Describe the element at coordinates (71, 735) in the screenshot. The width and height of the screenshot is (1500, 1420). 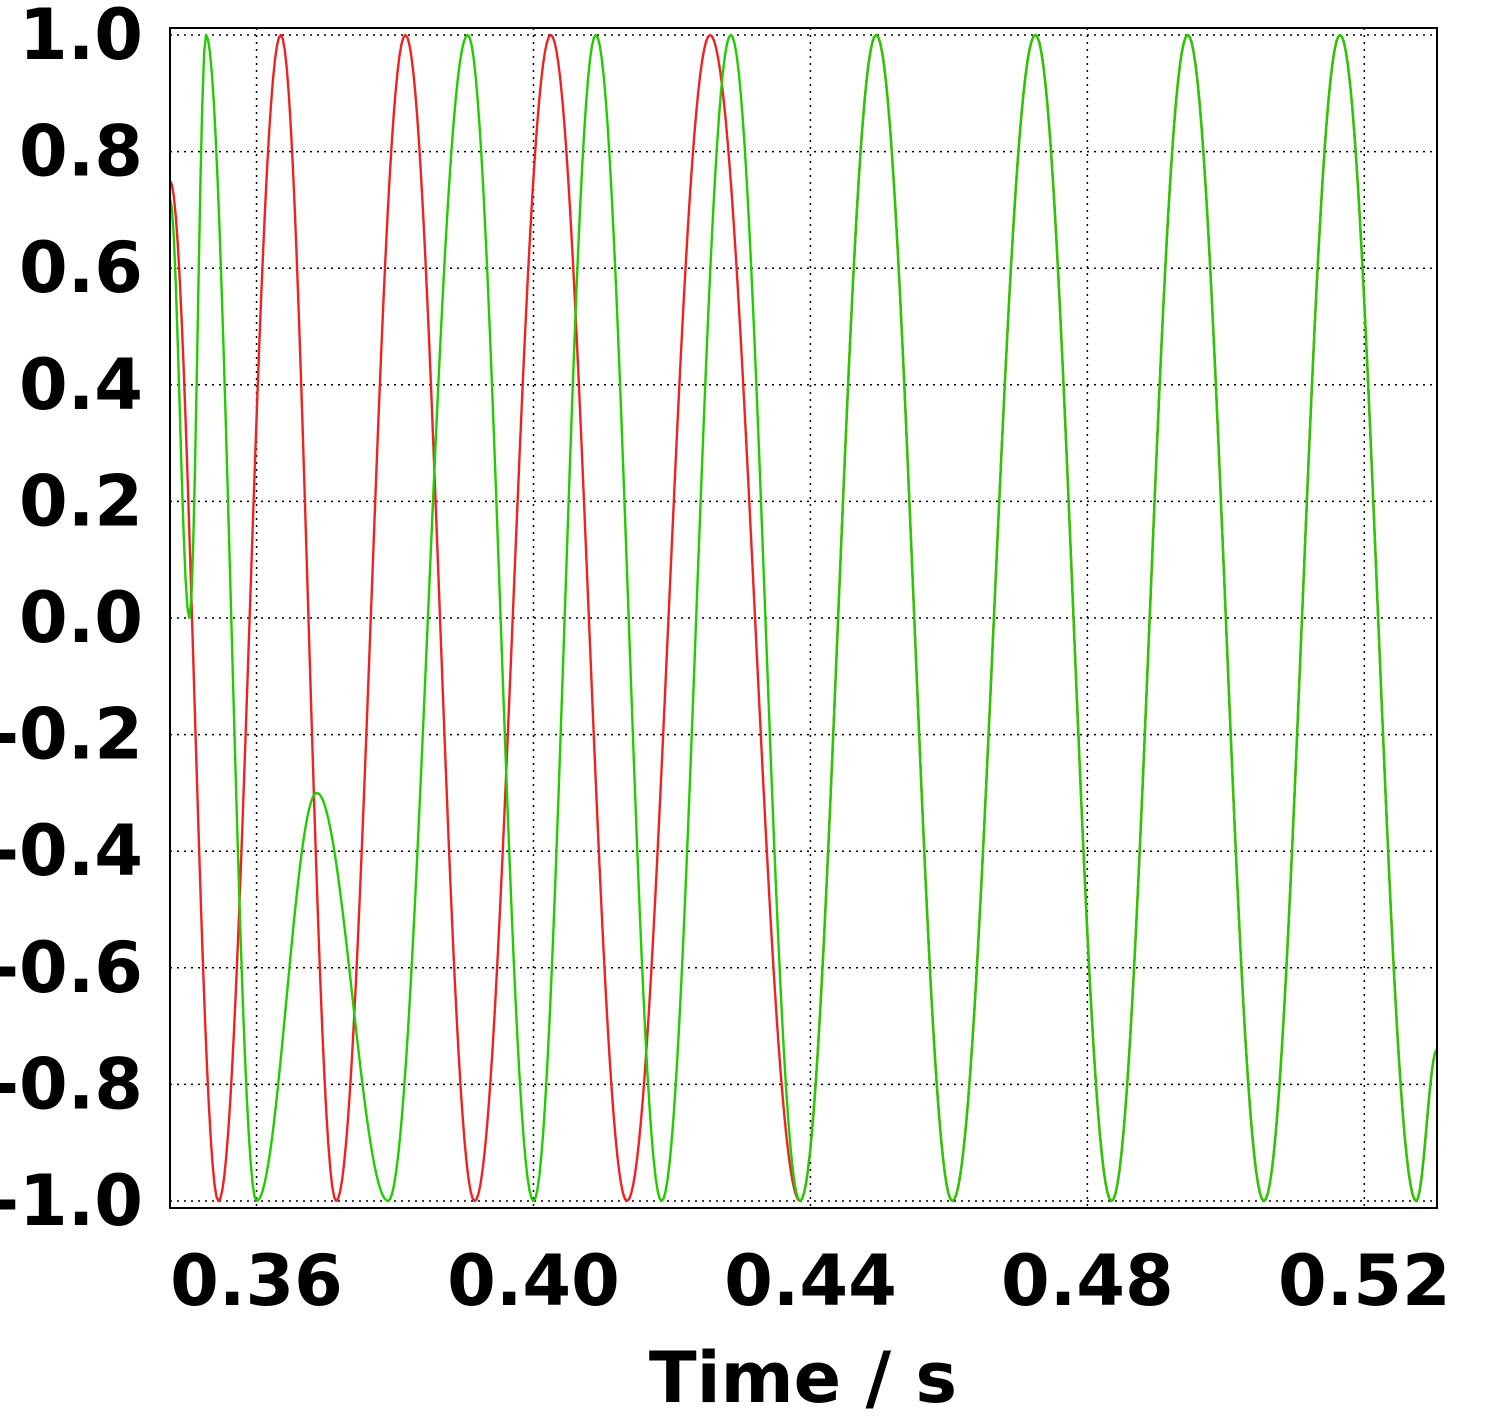
I see `y-tick-label: -0.2` at that location.